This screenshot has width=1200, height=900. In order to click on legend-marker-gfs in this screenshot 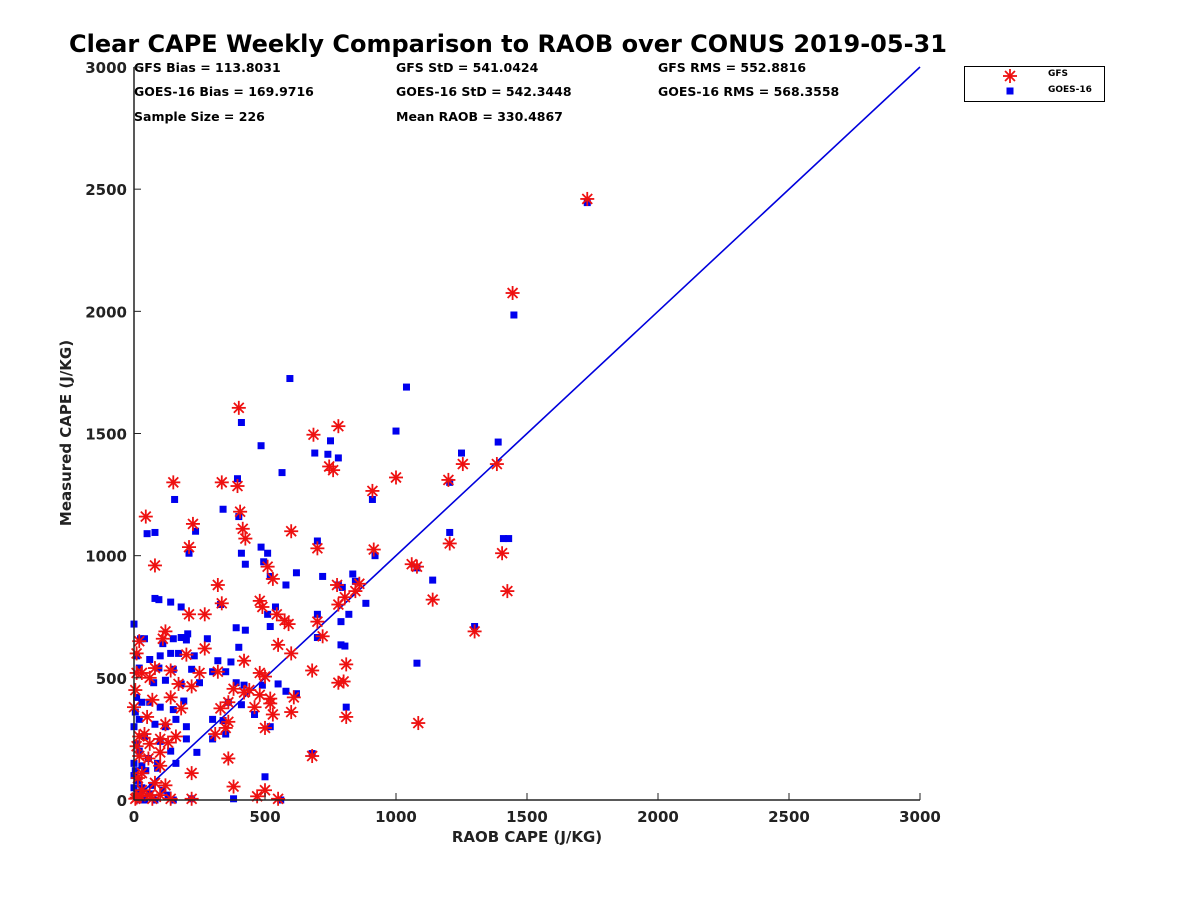, I will do `click(1010, 76)`.